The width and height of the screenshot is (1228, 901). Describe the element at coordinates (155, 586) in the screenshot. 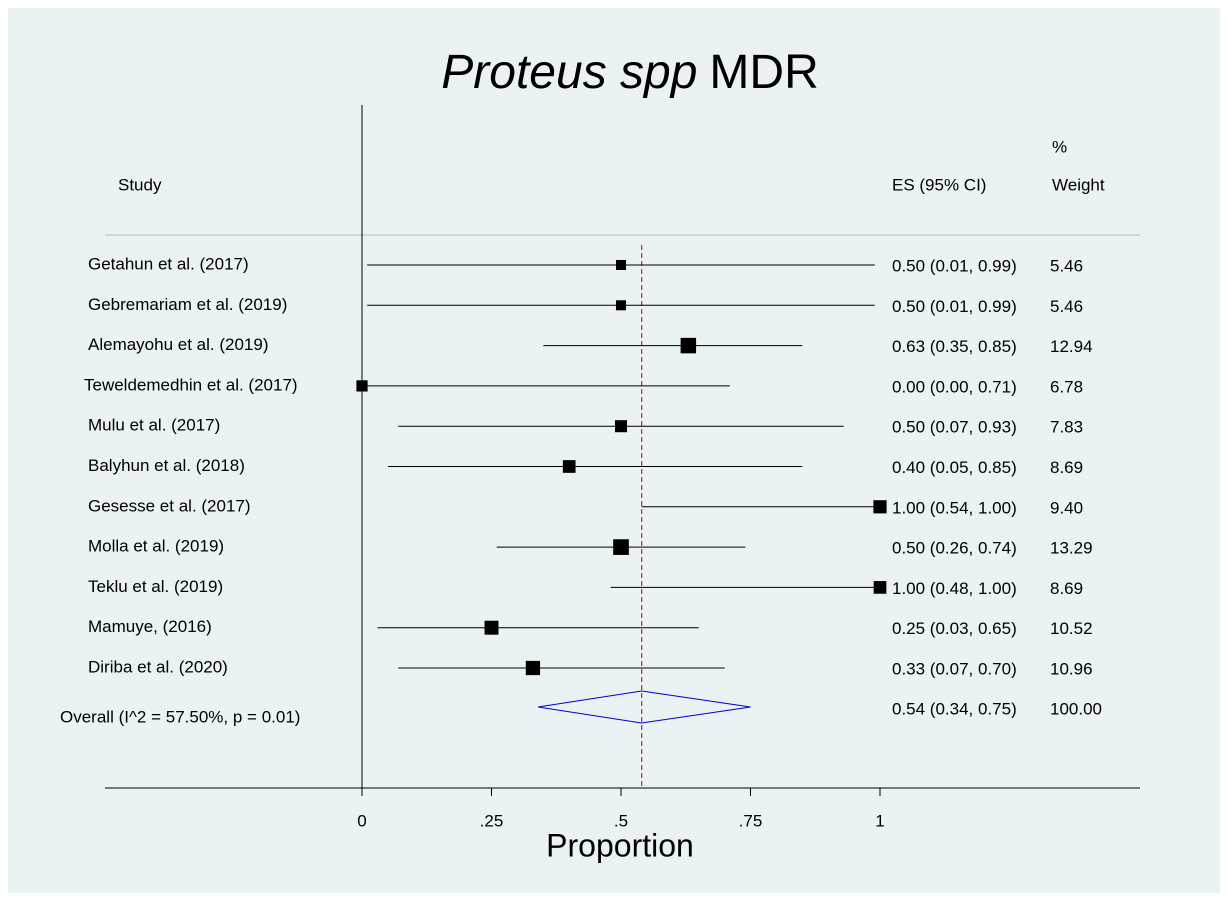

I see `study-label: Teklu et al. (2019)` at that location.